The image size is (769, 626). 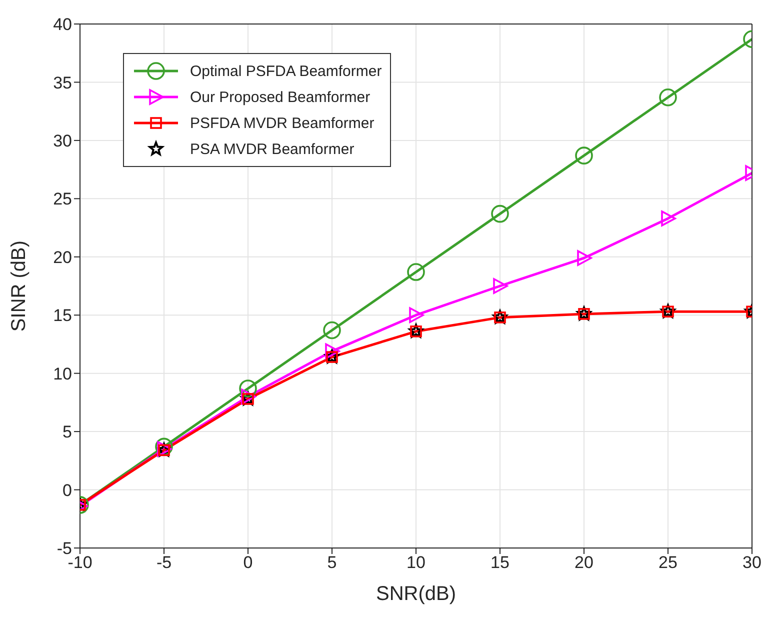 What do you see at coordinates (416, 562) in the screenshot?
I see `x-tick-label: 10` at bounding box center [416, 562].